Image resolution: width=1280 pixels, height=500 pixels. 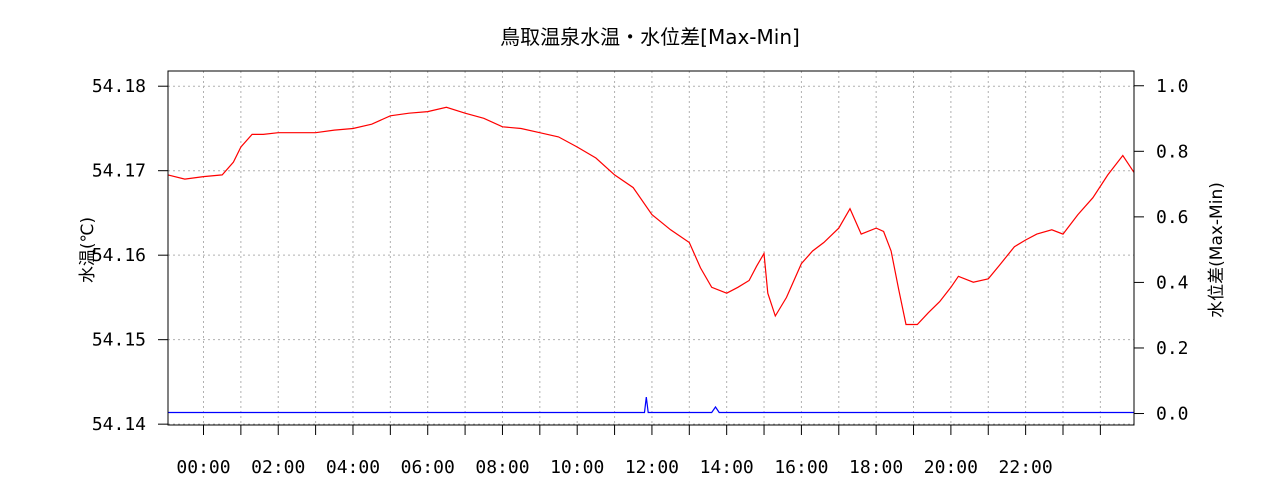 What do you see at coordinates (502, 467) in the screenshot?
I see `x-tick-label: 08:00` at bounding box center [502, 467].